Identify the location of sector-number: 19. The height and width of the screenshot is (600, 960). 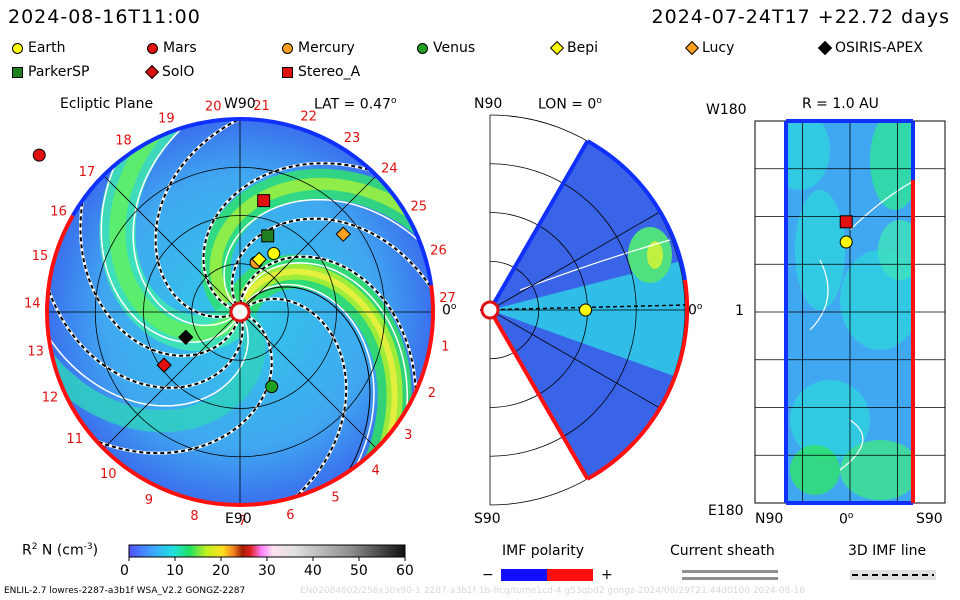
(166, 118).